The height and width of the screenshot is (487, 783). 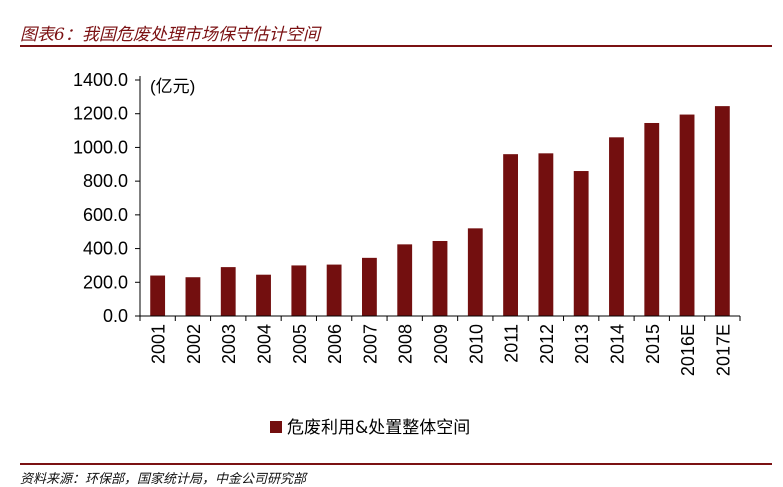 What do you see at coordinates (370, 344) in the screenshot?
I see `x-tick-label: 2007` at bounding box center [370, 344].